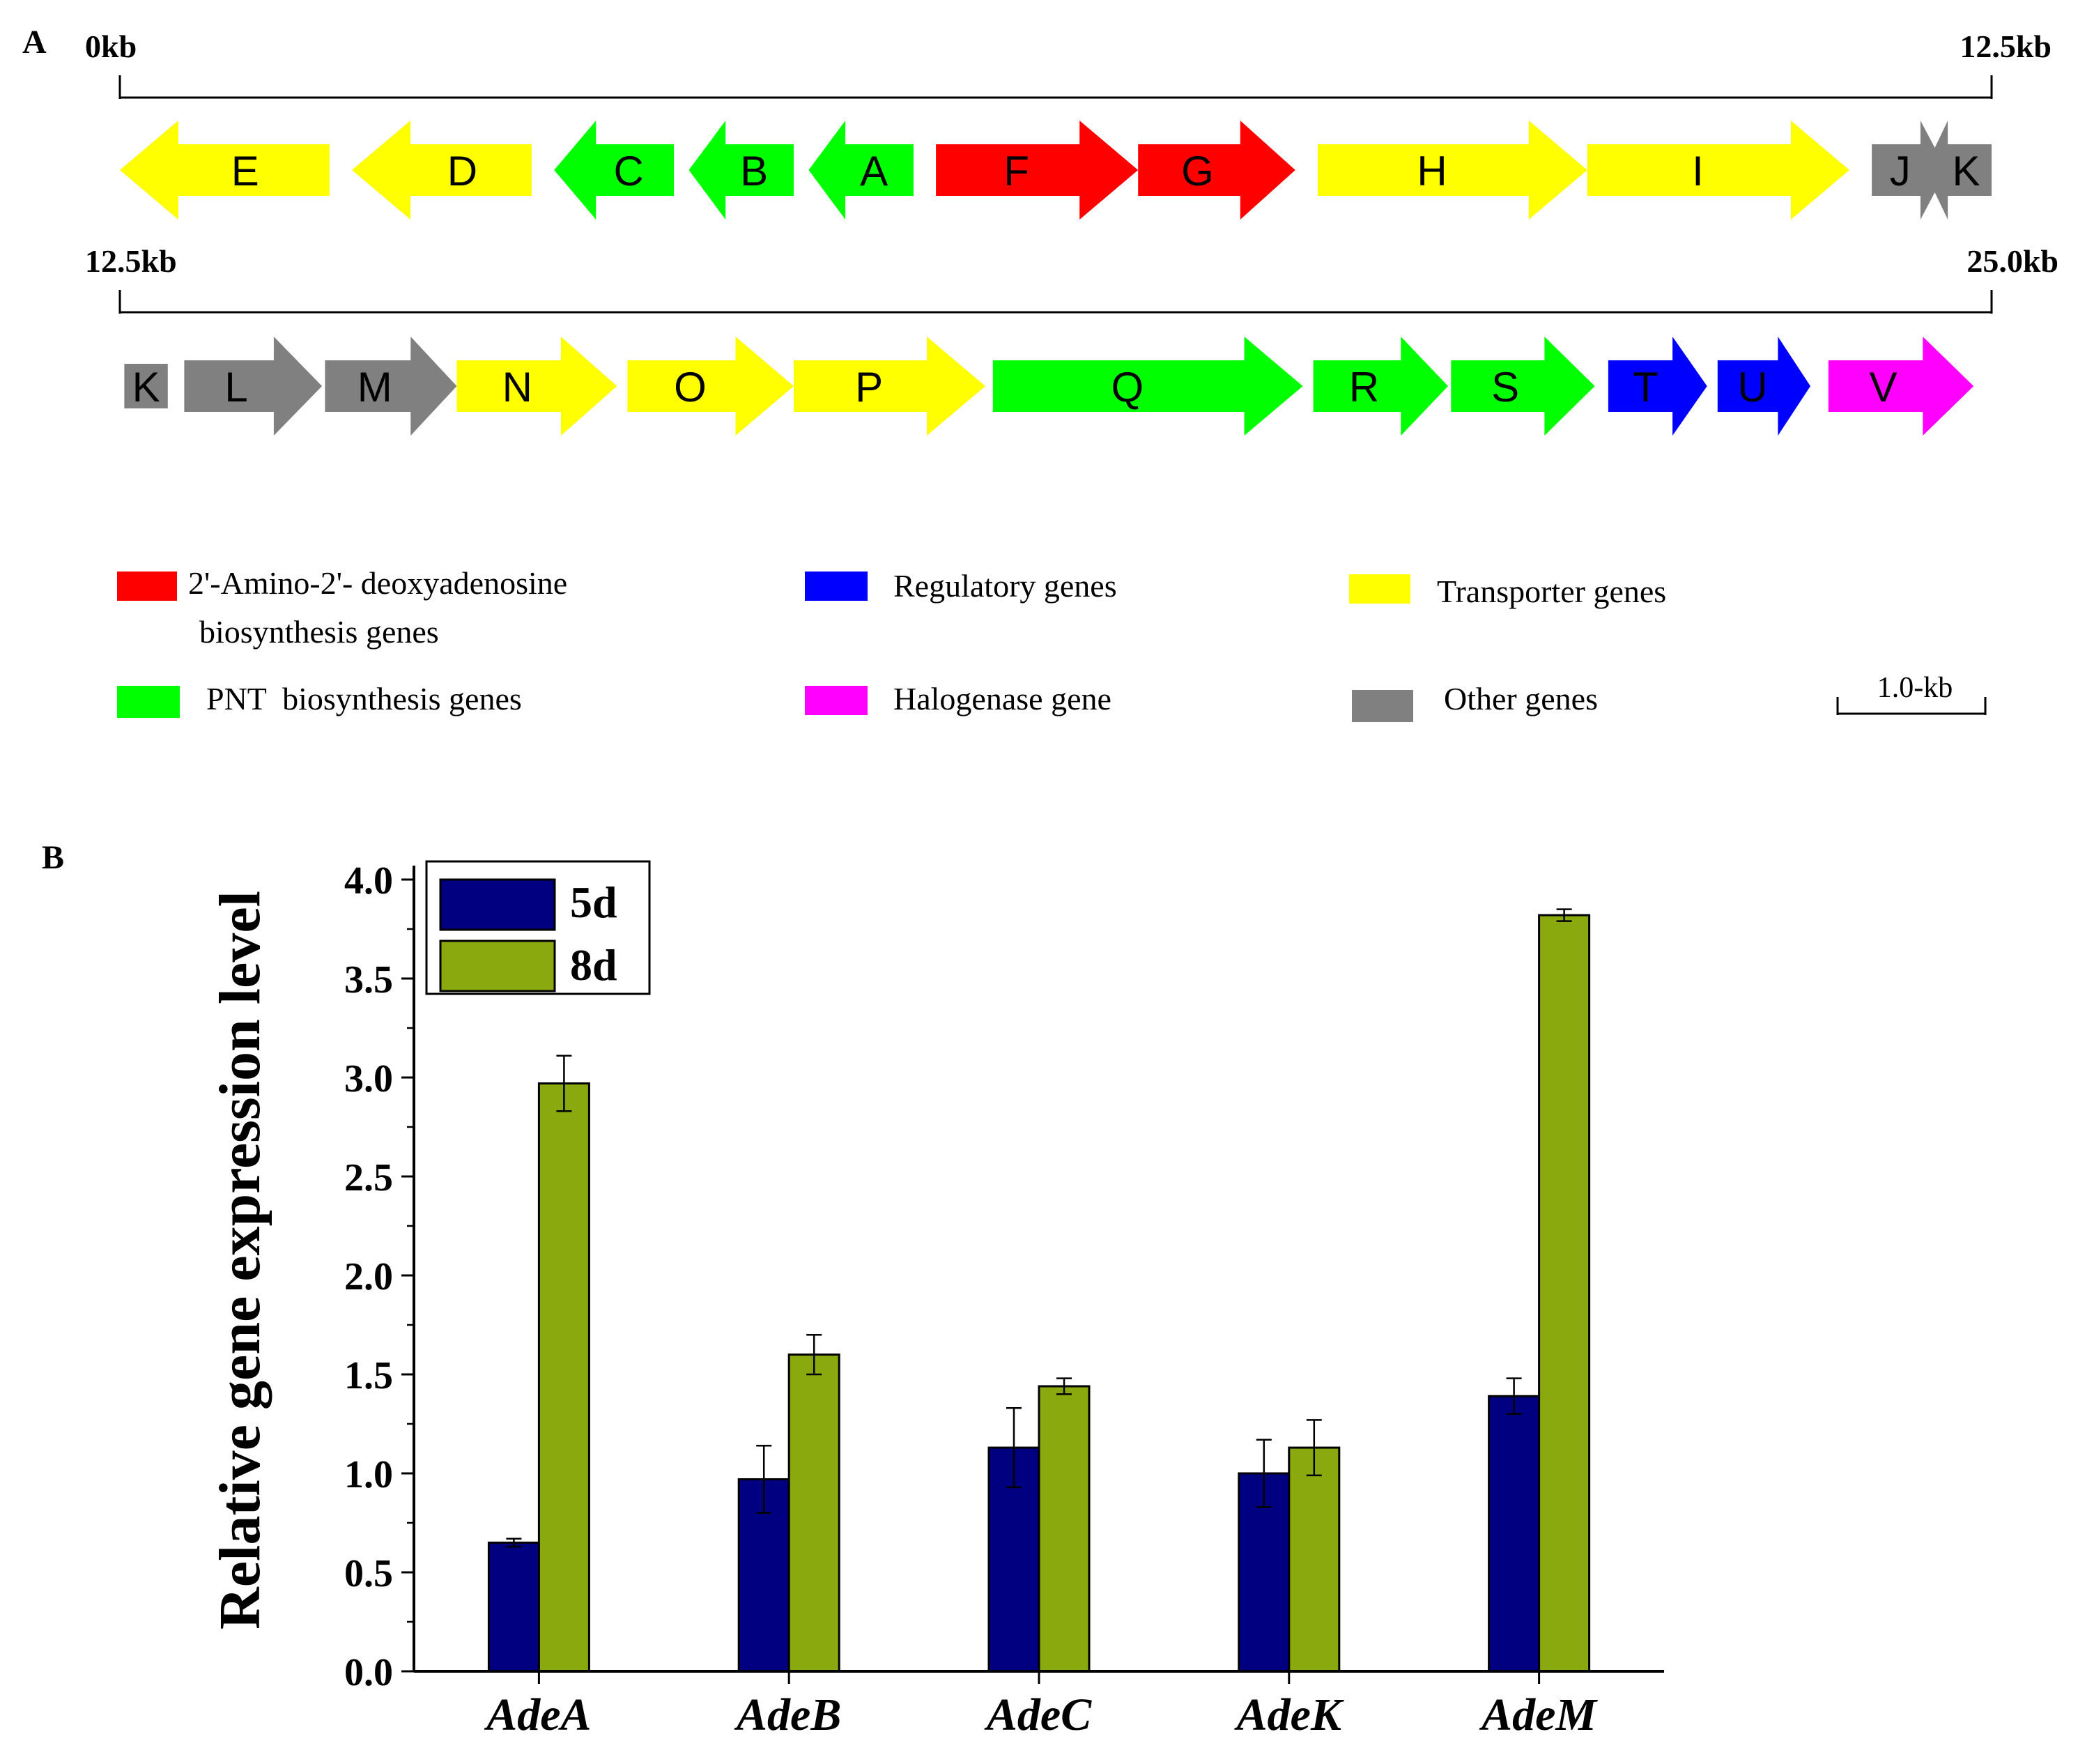 The height and width of the screenshot is (1764, 2078). I want to click on legend-label-5d: 5d, so click(593, 902).